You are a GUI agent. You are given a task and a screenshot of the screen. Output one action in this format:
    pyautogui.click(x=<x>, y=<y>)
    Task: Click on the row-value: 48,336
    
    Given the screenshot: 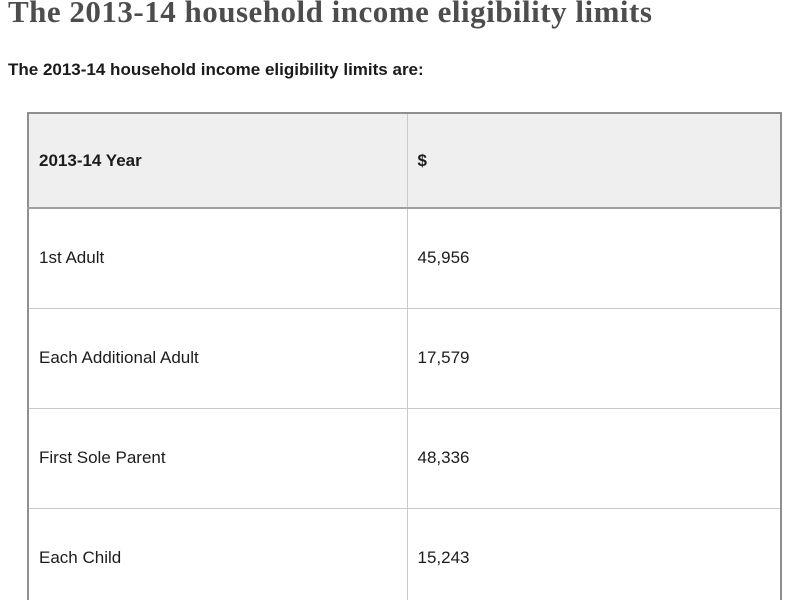 What is the action you would take?
    pyautogui.click(x=594, y=458)
    